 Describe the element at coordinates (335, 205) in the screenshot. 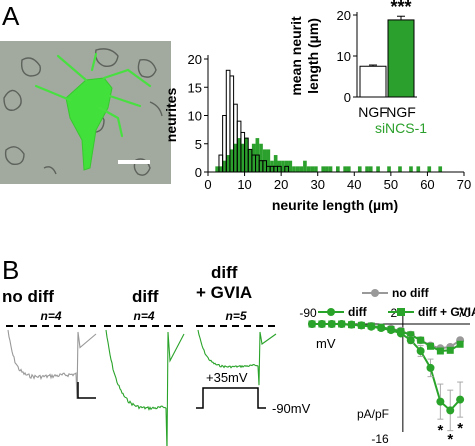

I see `histogram-x-label: neurite length (µm)` at that location.